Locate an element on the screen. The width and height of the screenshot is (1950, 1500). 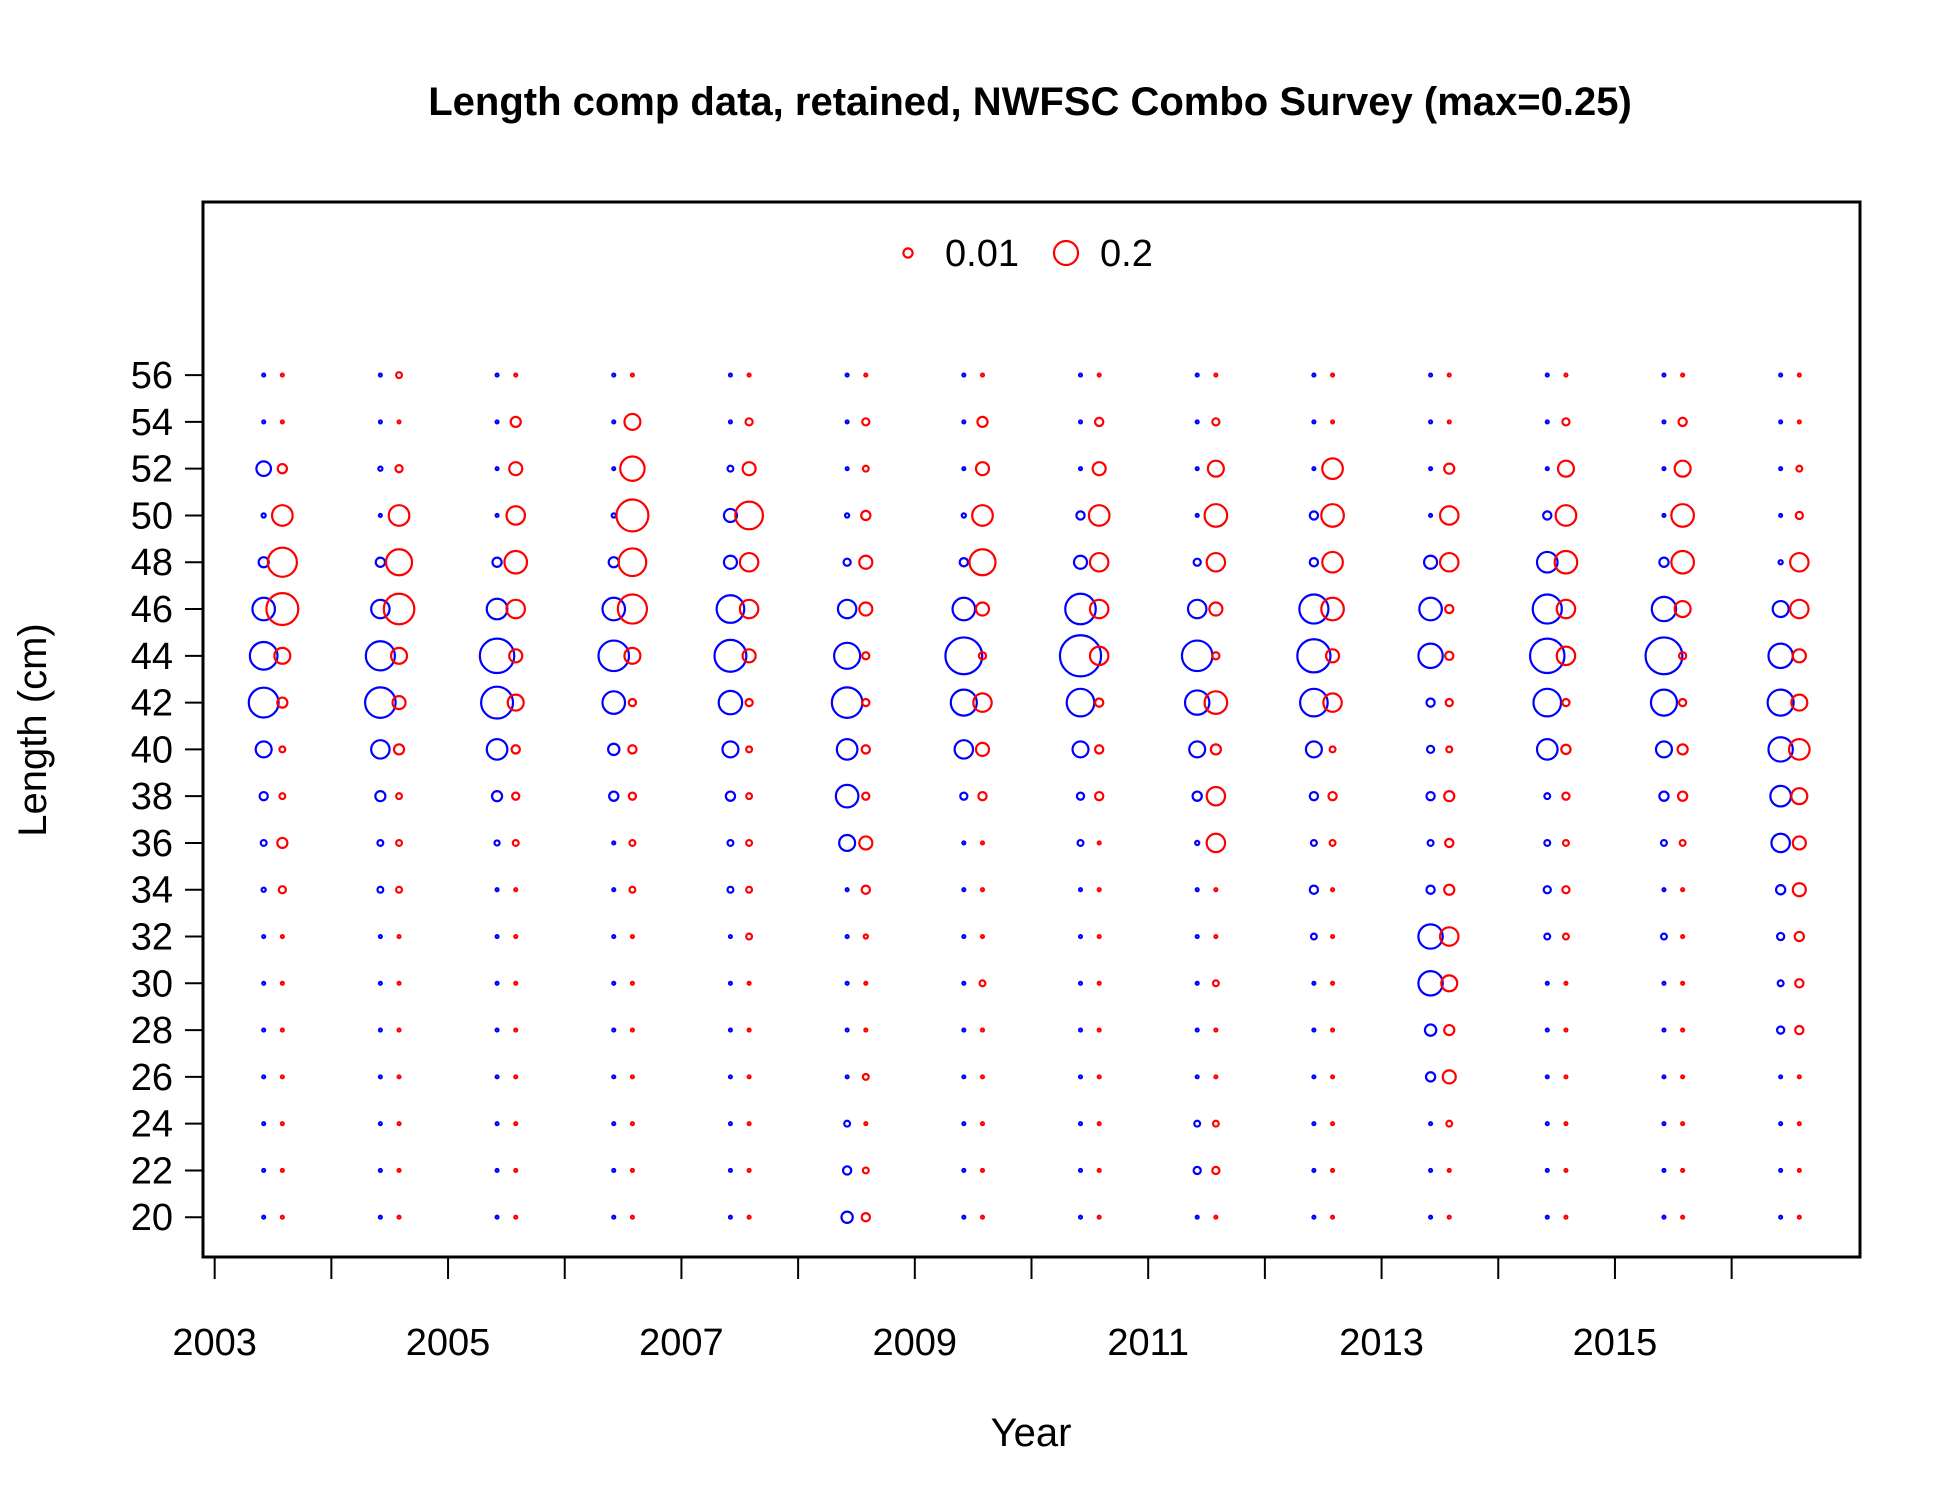
x-tick-label-2015: 2015 is located at coordinates (1615, 1343).